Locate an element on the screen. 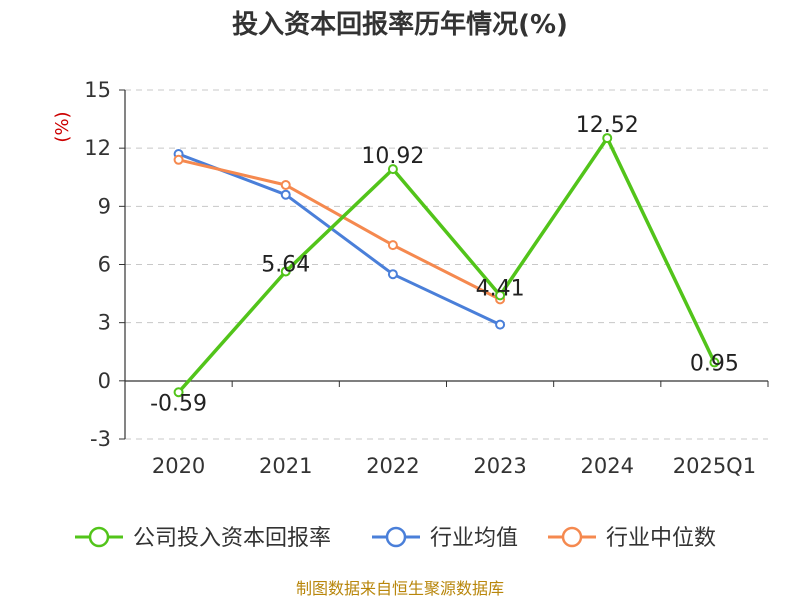  legend-item: 行业均值 is located at coordinates (445, 538).